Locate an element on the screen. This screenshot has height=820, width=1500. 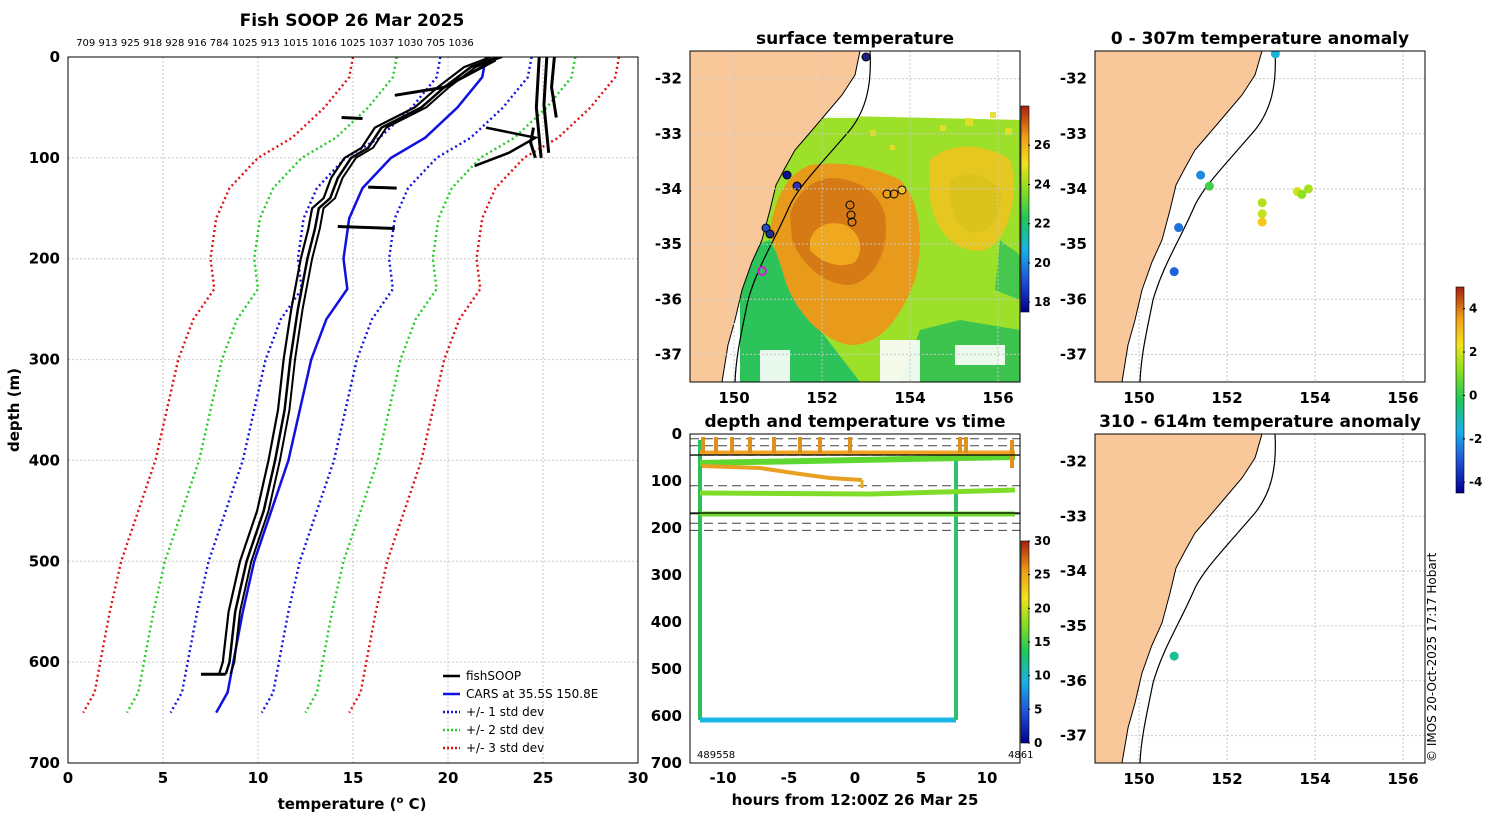
shelf-contour is located at coordinates (1207, 216).